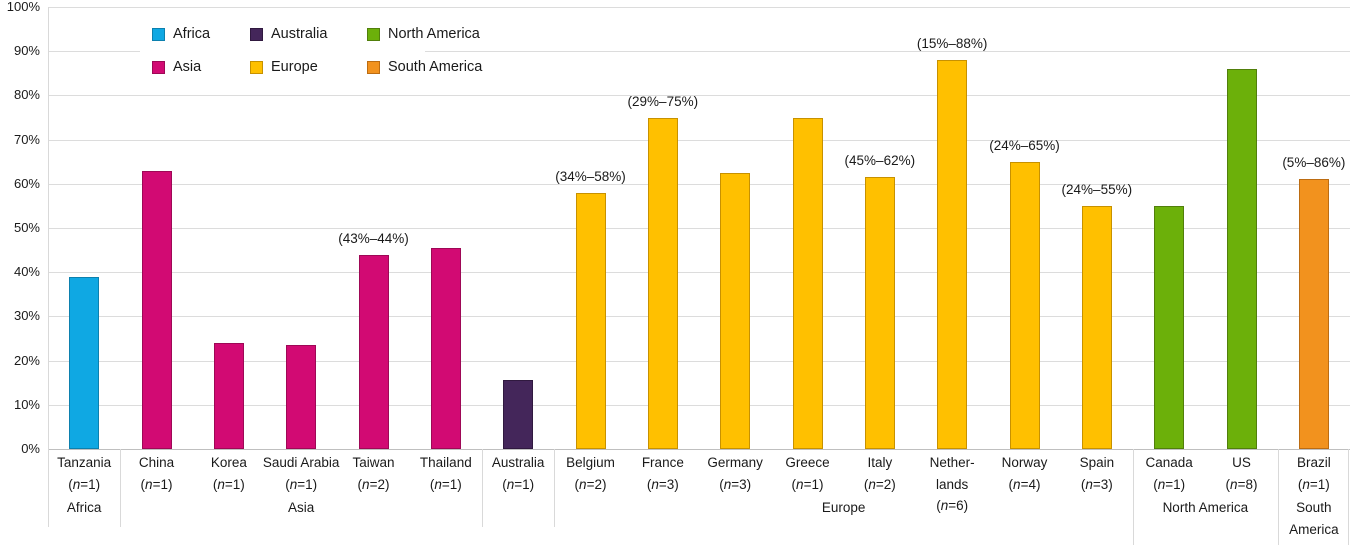 Image resolution: width=1350 pixels, height=546 pixels. Describe the element at coordinates (1242, 473) in the screenshot. I see `category-label-us: US (n=8)` at that location.